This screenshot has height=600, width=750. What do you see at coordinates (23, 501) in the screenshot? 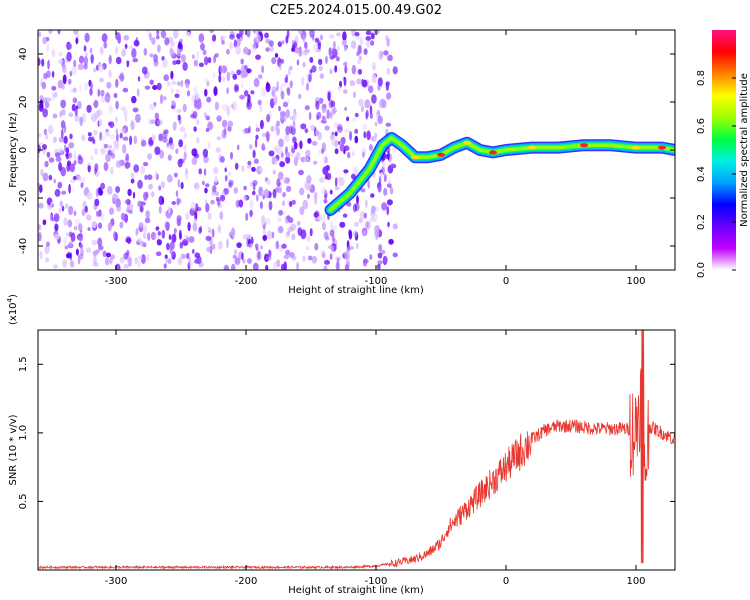
I see `snr-y-tick-label: 0.5` at bounding box center [23, 501].